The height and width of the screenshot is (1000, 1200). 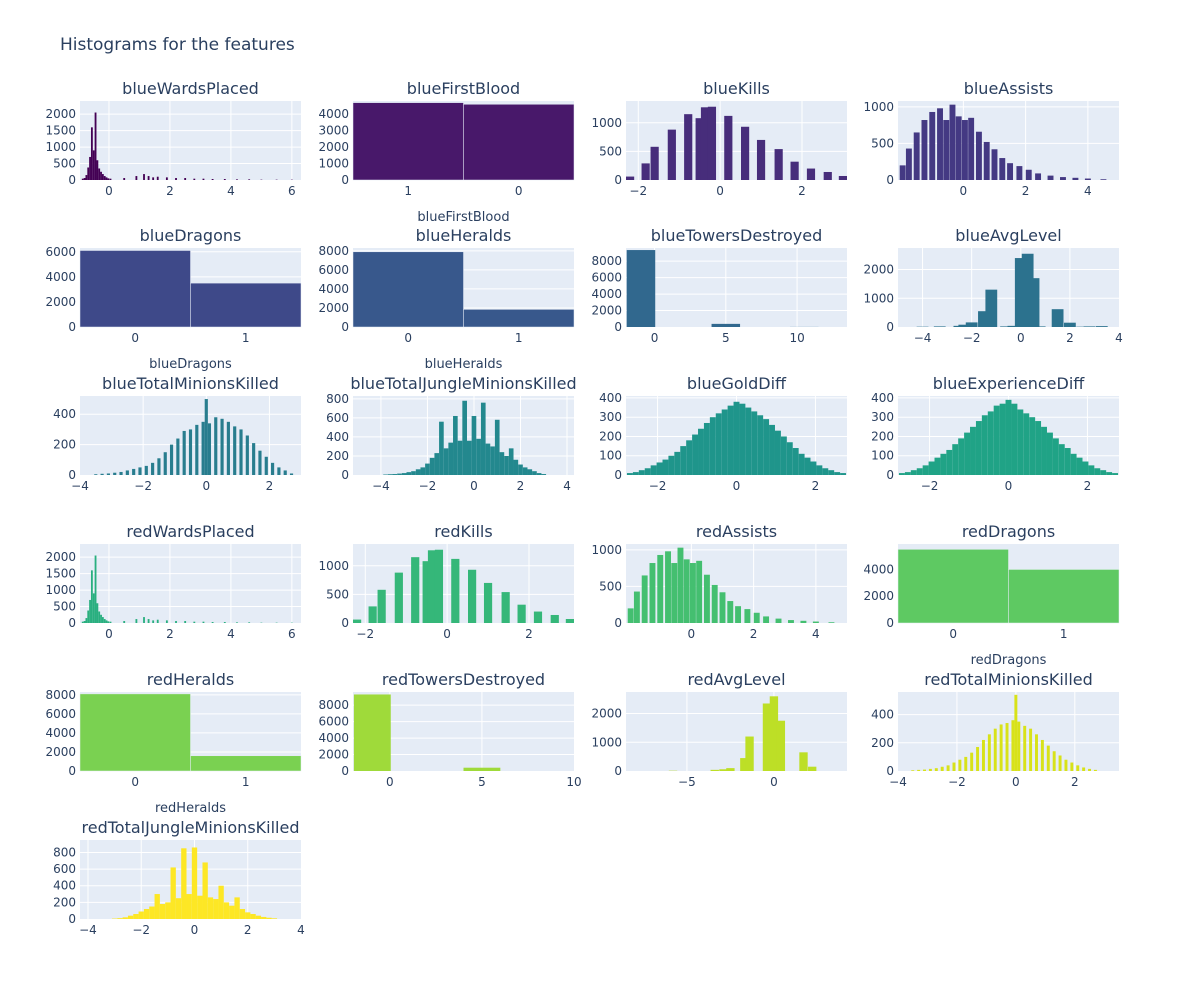 I want to click on plot-area, so click(x=463, y=583).